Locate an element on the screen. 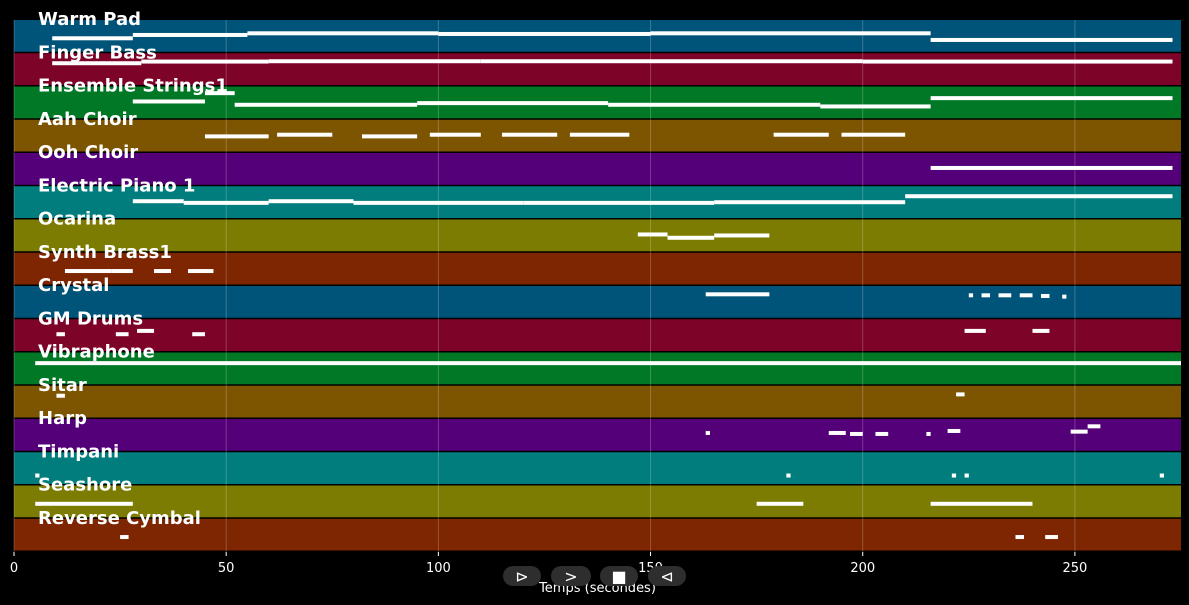  x-tick-label: 0 is located at coordinates (14, 568).